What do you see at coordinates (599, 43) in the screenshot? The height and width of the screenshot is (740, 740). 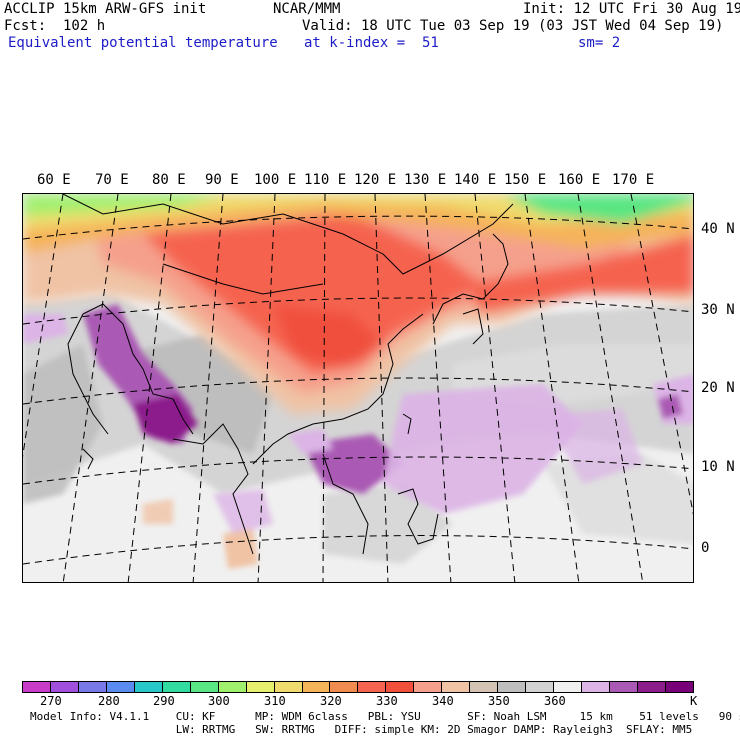 I see `smoothing: sm= 2` at bounding box center [599, 43].